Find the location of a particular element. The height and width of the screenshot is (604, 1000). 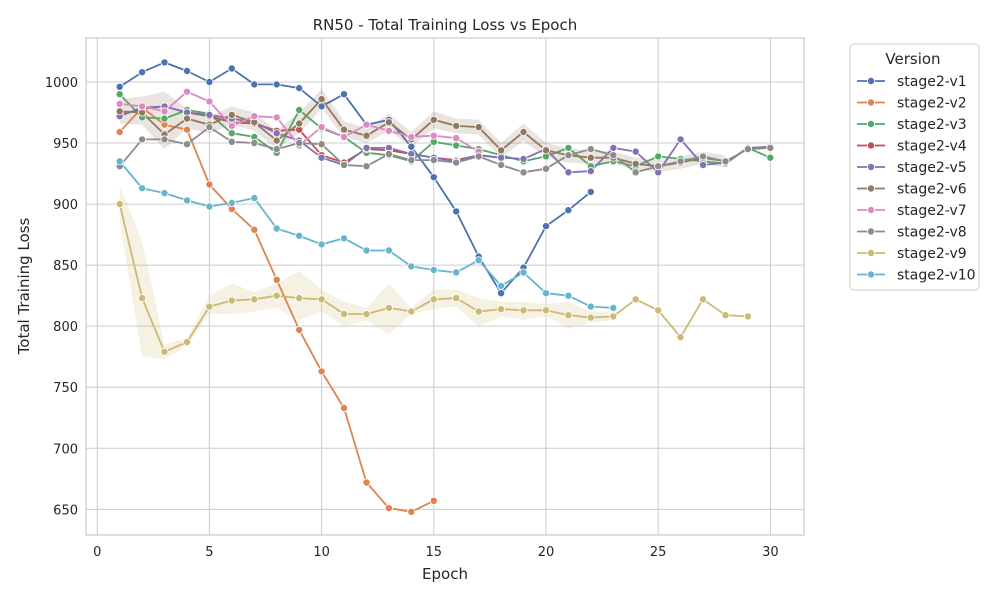

legend-marker-stage2-v1 is located at coordinates (871, 81).